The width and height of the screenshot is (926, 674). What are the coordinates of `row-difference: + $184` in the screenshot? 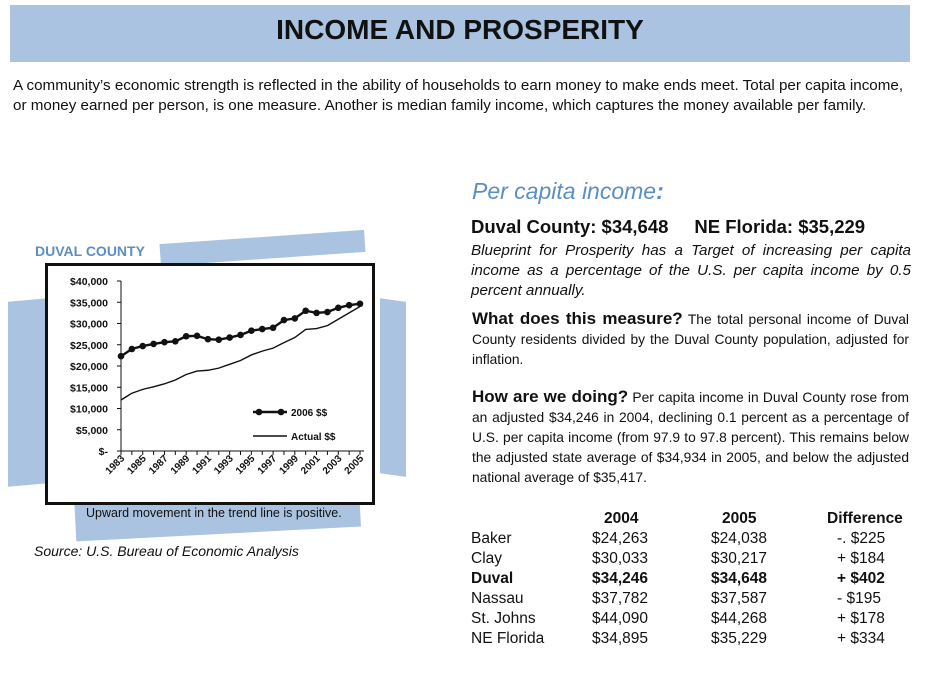 It's located at (861, 558).